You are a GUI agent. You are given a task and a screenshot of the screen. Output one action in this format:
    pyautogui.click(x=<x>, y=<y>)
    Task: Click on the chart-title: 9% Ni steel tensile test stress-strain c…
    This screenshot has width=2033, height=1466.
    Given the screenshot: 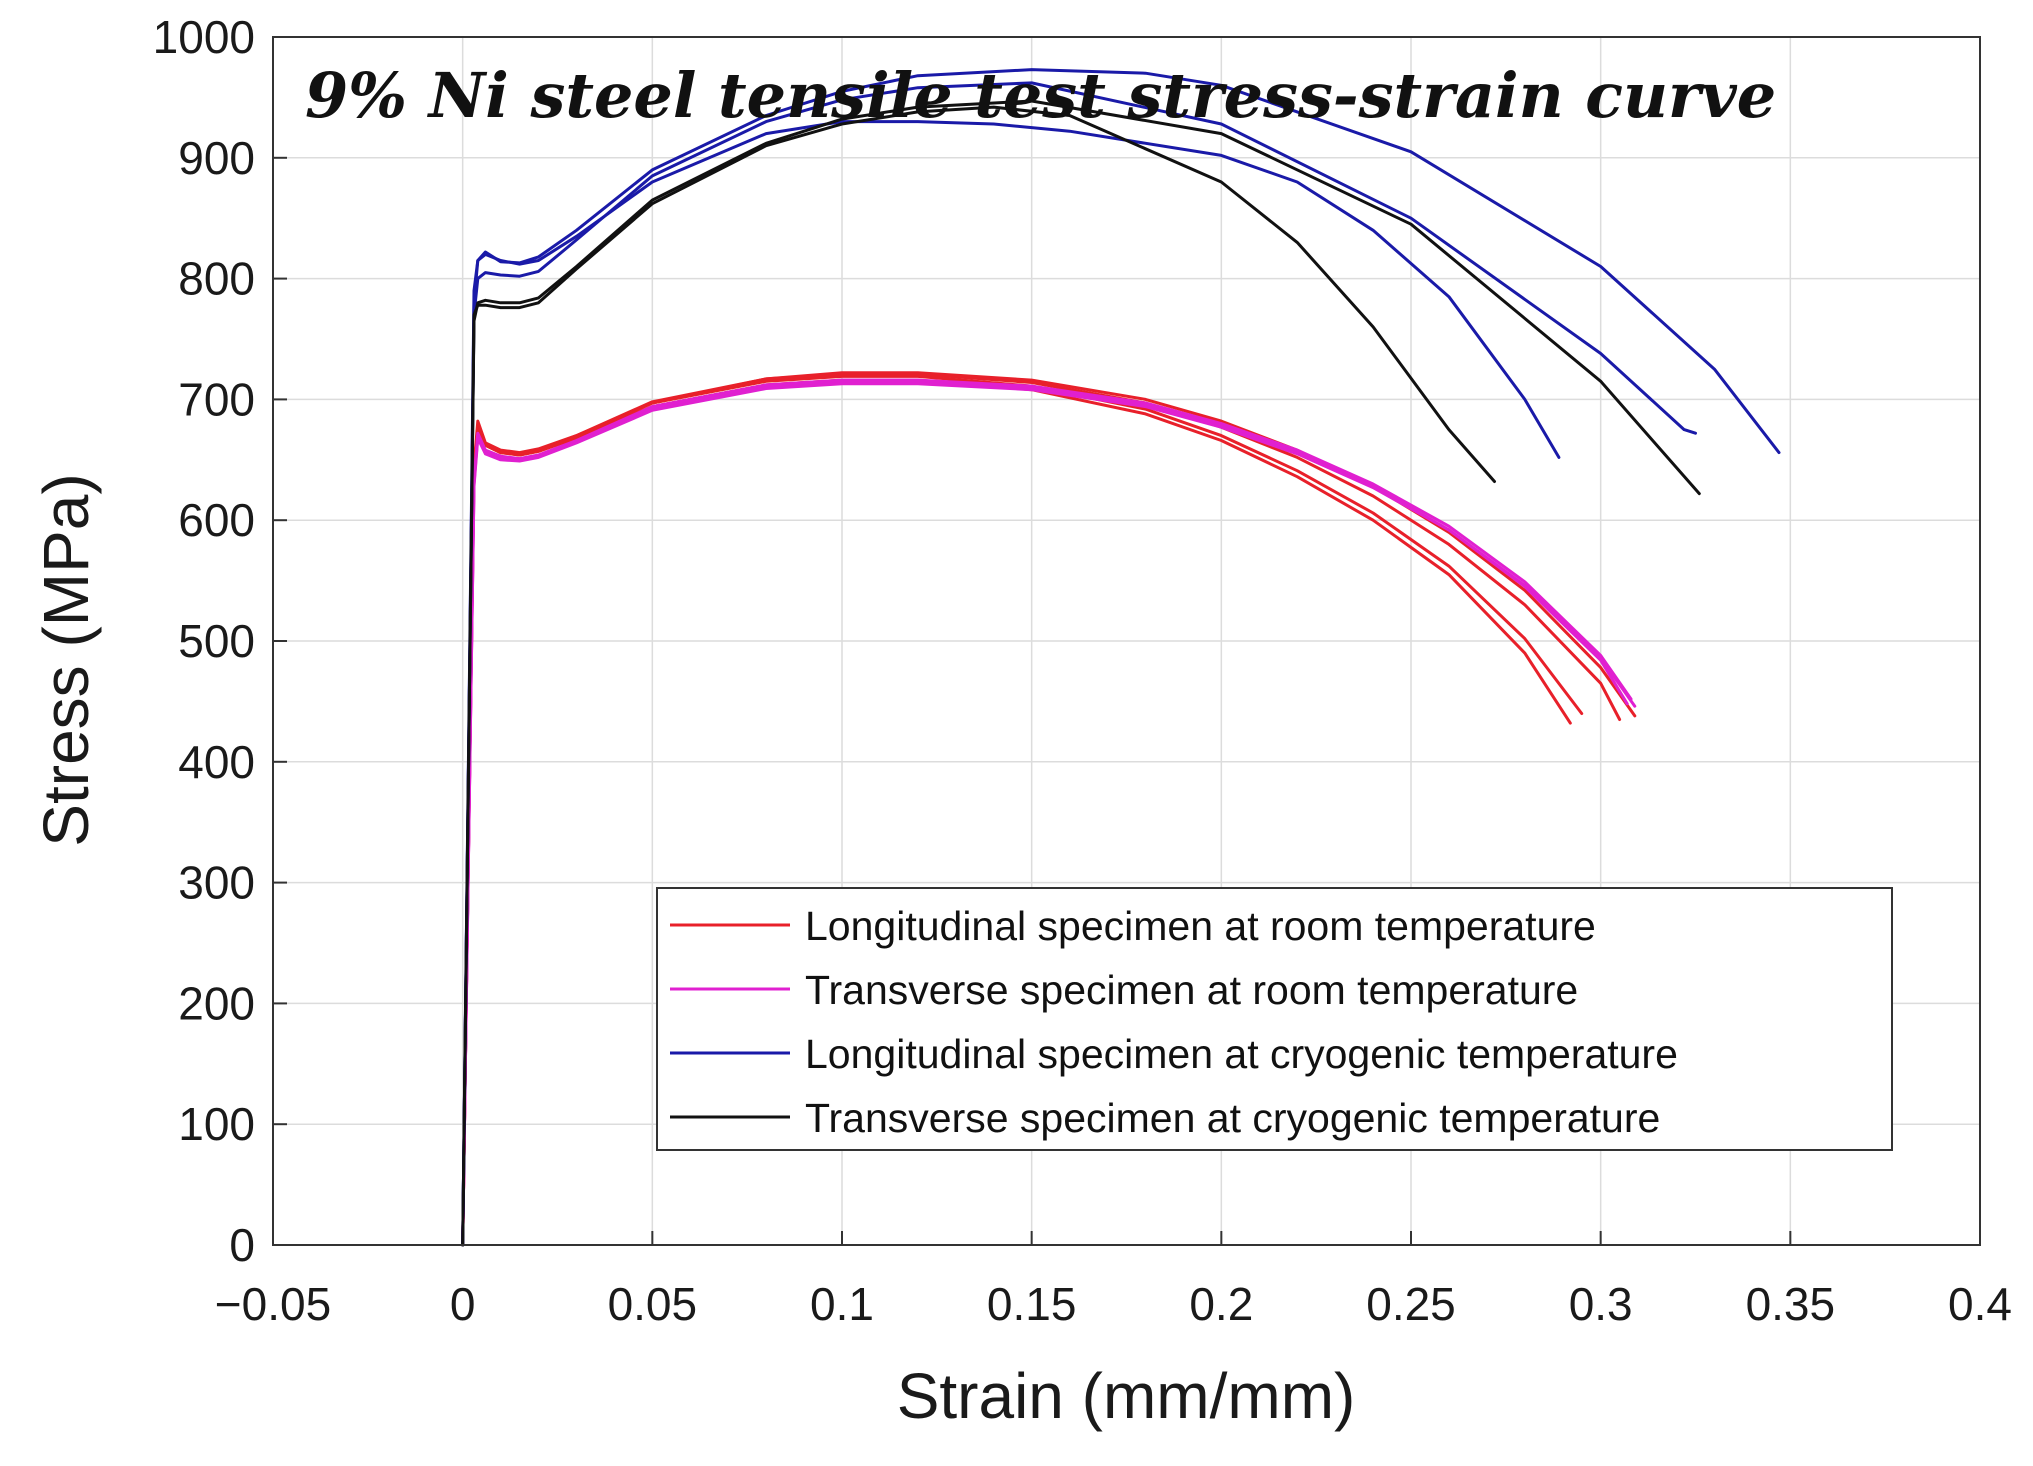 What is the action you would take?
    pyautogui.click(x=1040, y=95)
    